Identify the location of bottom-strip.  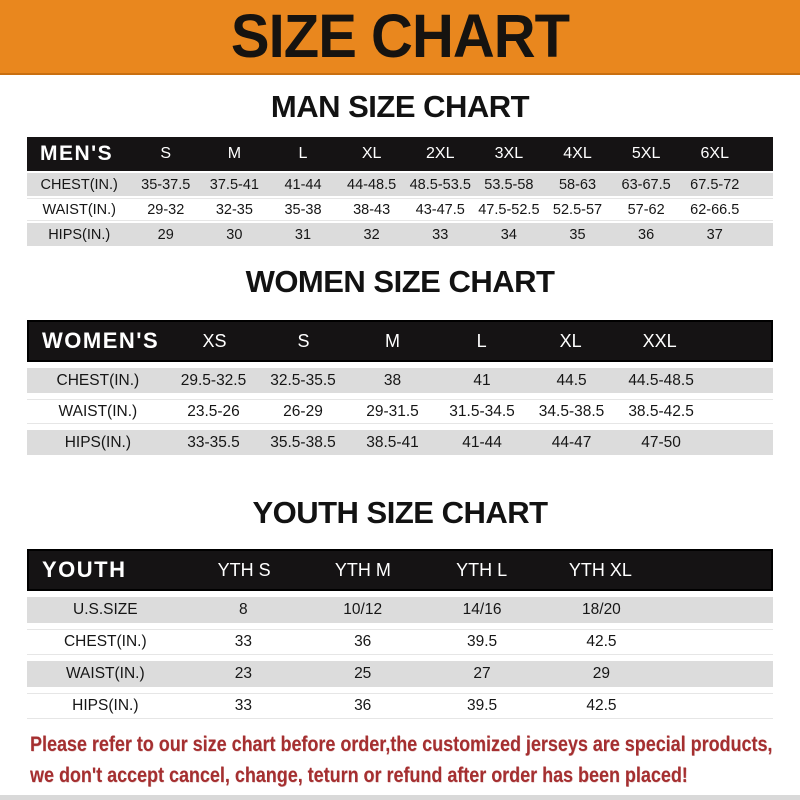
(400, 797).